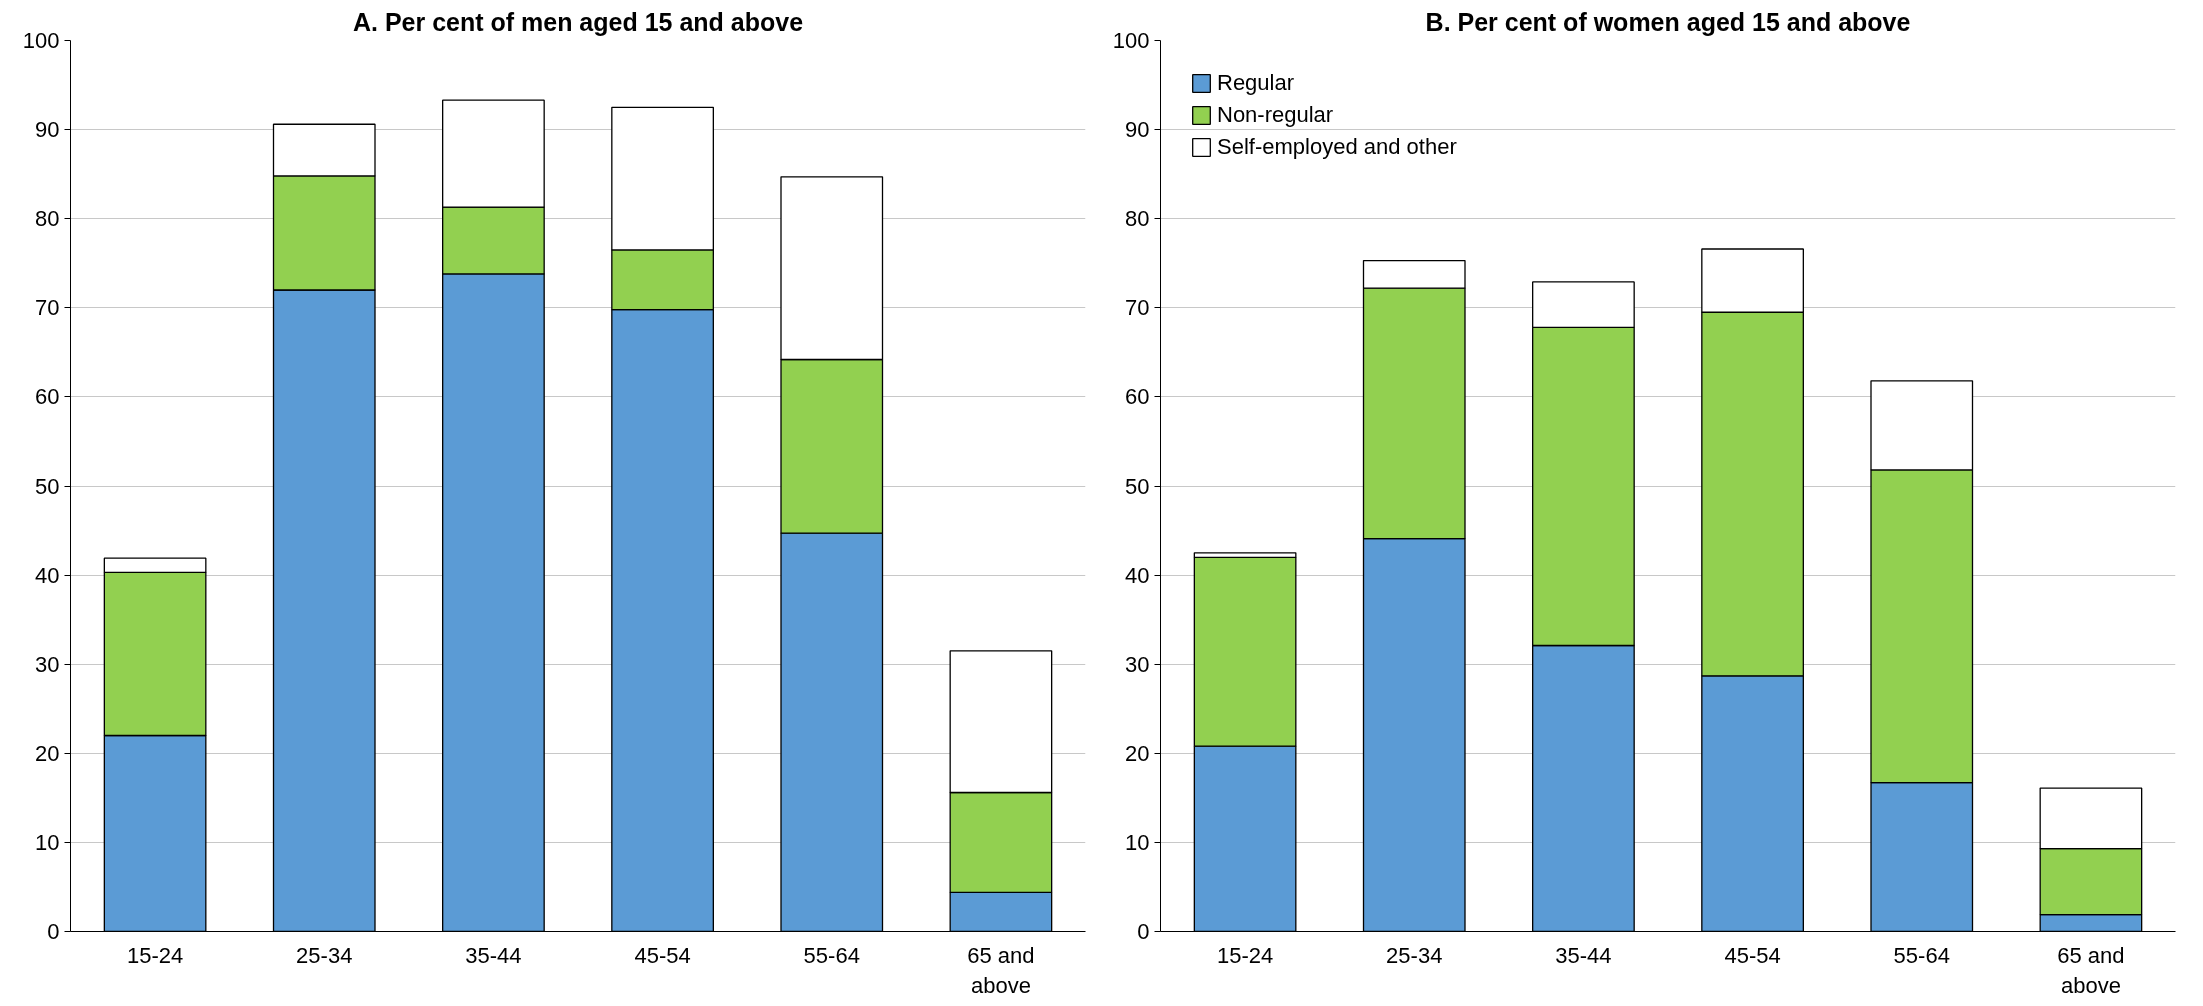  Describe the element at coordinates (578, 21) in the screenshot. I see `chart-title: A. Per cent of men aged 15 and above` at that location.